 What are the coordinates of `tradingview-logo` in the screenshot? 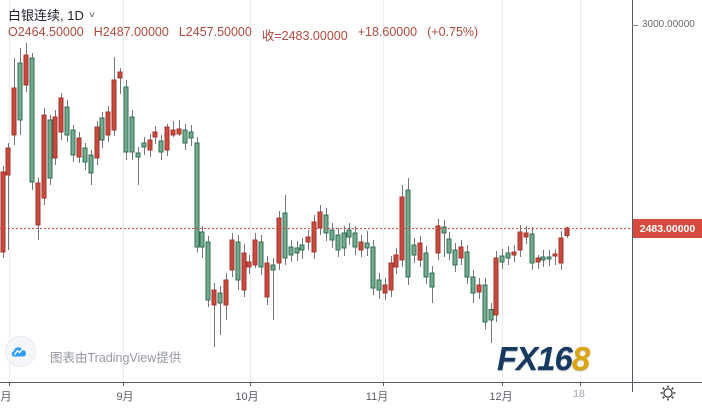 It's located at (18, 351).